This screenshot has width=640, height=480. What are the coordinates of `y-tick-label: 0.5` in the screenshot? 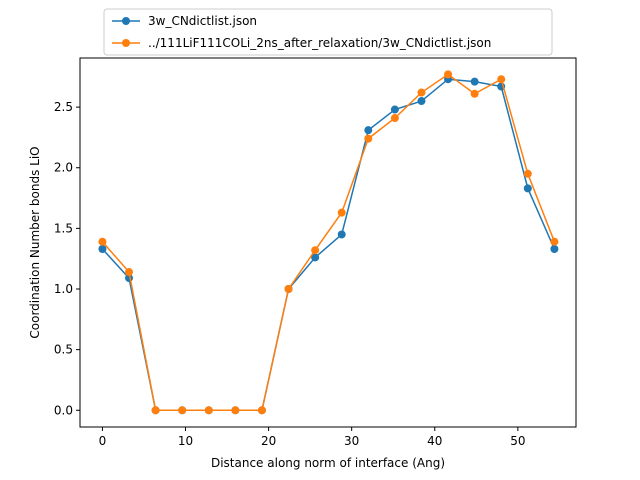 It's located at (63, 350).